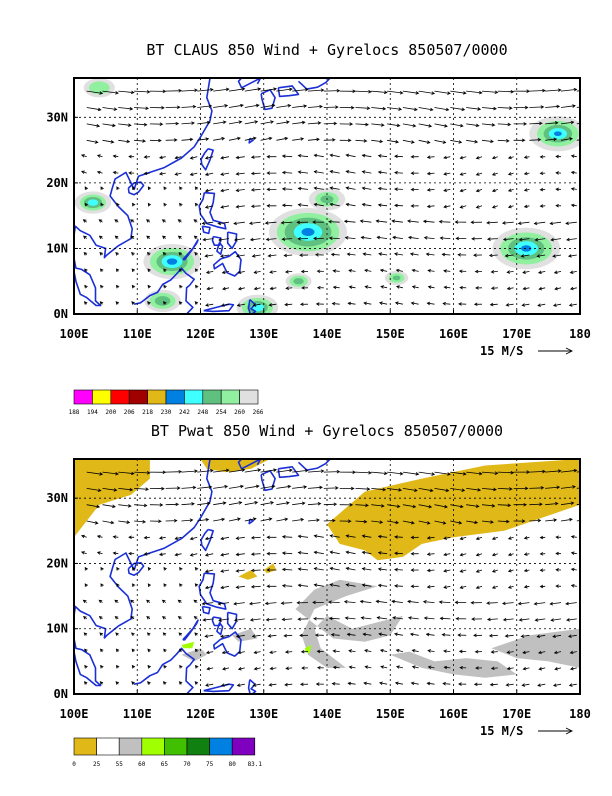  I want to click on colorbar-label: 200, so click(110, 412).